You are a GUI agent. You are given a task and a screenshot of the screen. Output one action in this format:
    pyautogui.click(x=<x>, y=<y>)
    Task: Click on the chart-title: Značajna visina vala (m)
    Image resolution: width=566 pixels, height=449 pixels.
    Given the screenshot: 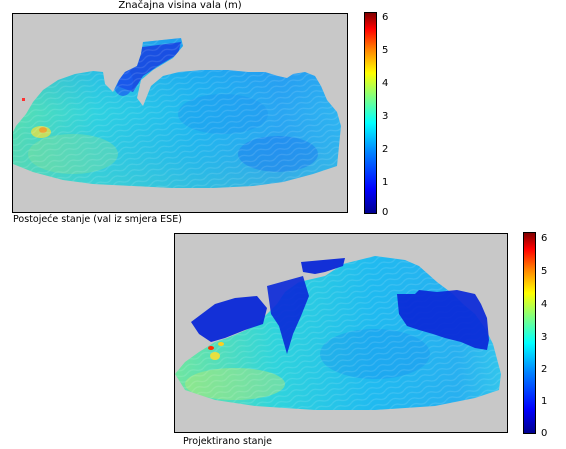 What is the action you would take?
    pyautogui.click(x=180, y=5)
    